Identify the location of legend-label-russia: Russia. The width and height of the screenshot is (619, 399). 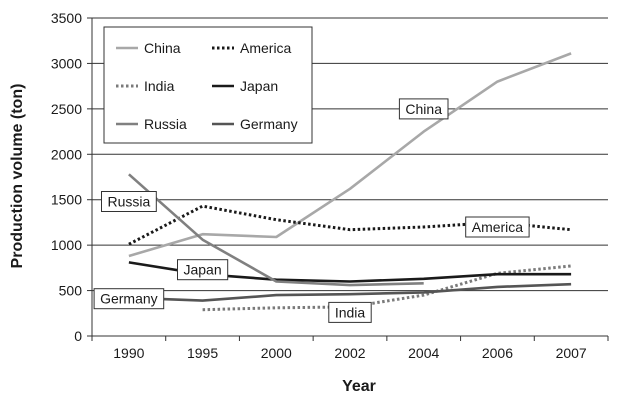
(165, 124).